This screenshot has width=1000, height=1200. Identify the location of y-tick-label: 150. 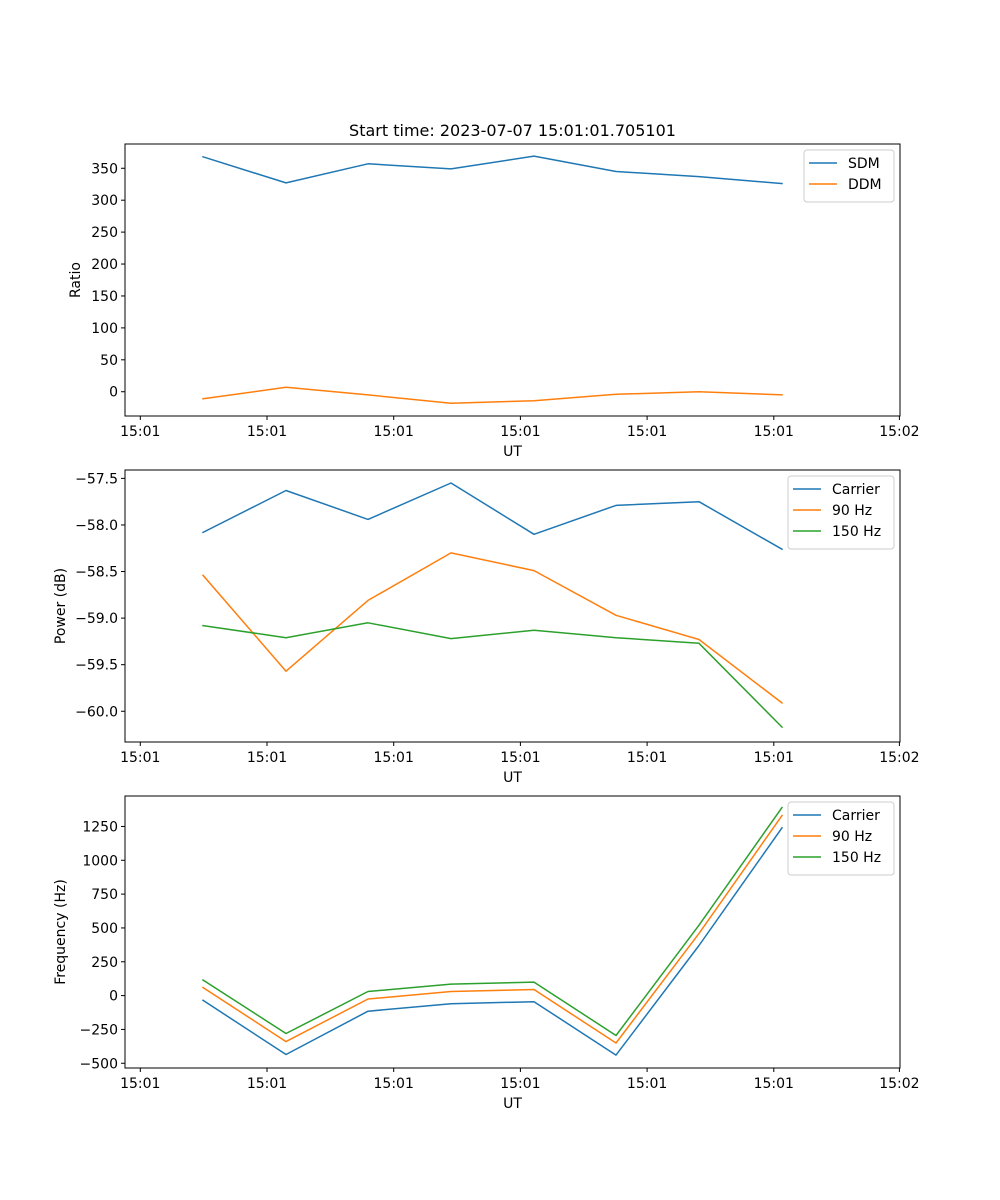
(104, 297).